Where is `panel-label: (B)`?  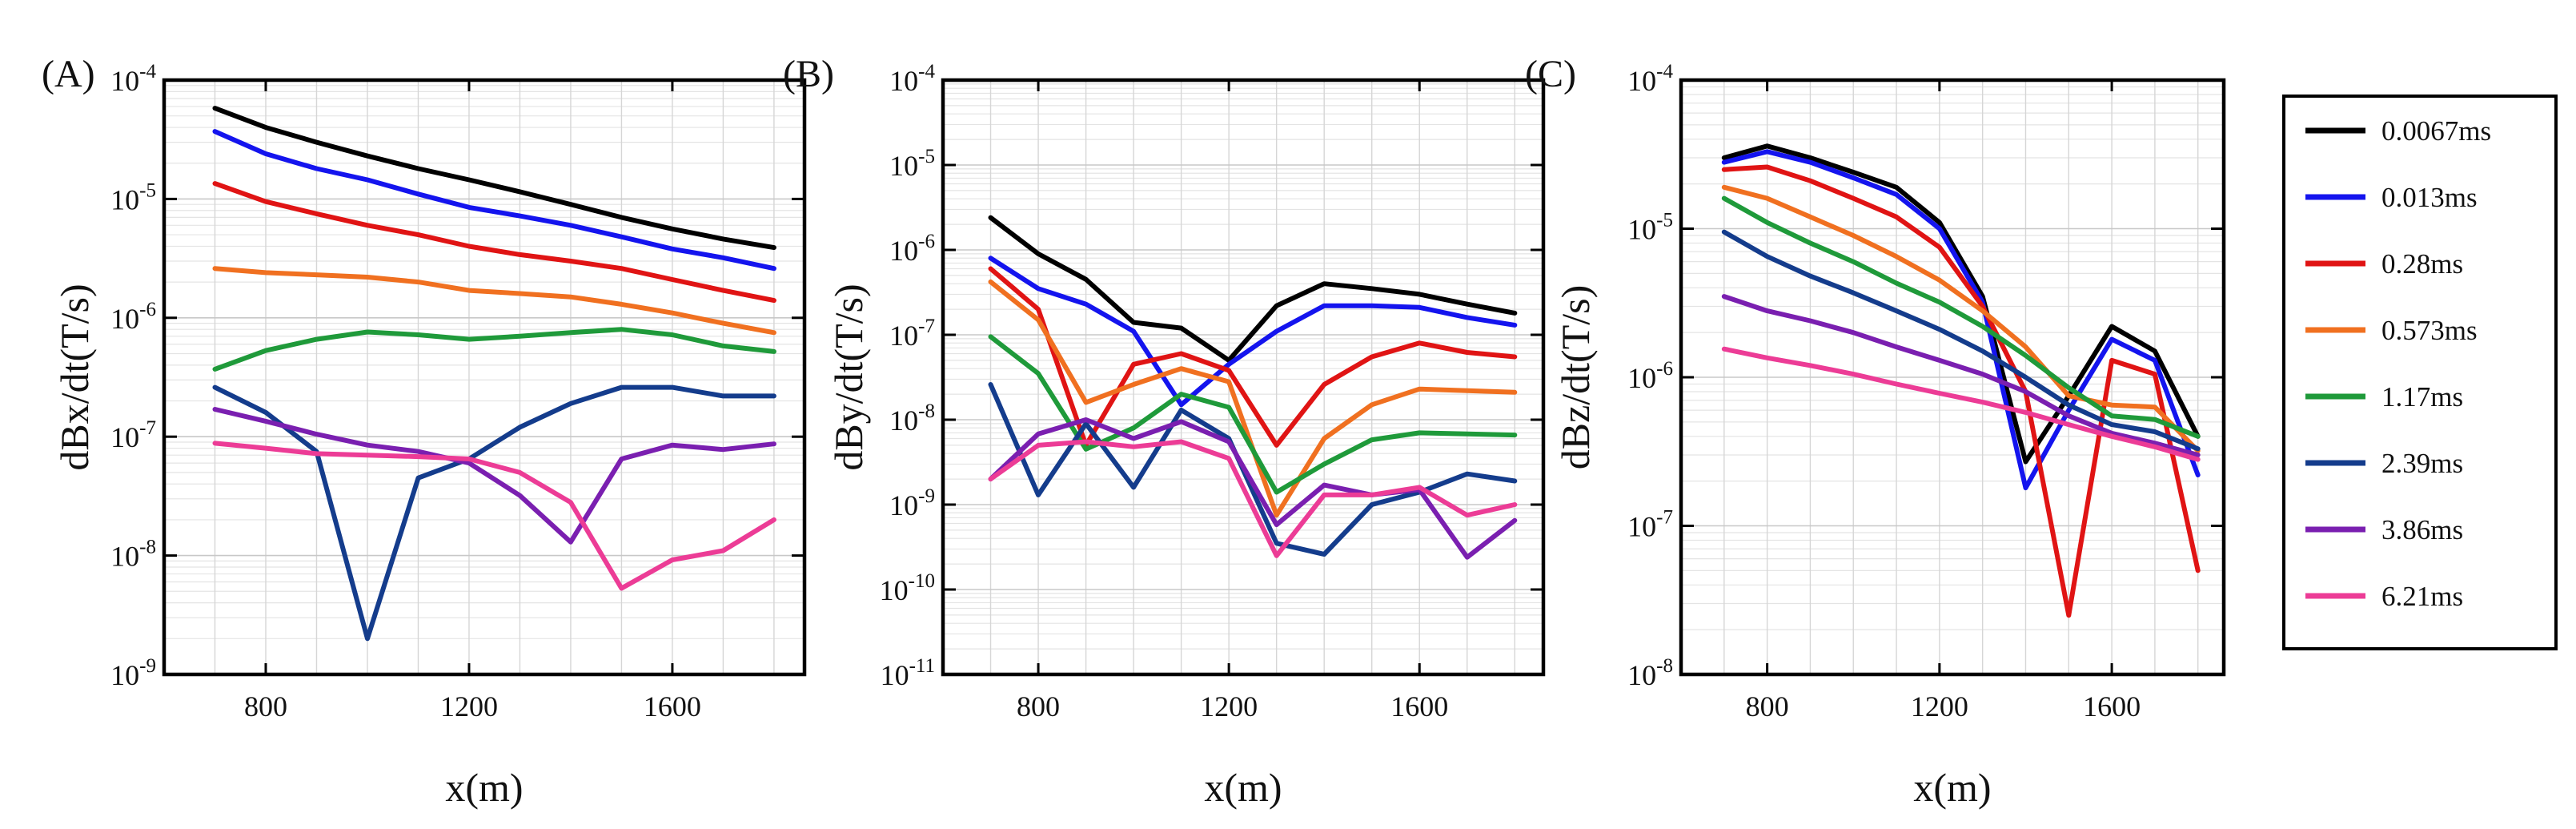 panel-label: (B) is located at coordinates (808, 74).